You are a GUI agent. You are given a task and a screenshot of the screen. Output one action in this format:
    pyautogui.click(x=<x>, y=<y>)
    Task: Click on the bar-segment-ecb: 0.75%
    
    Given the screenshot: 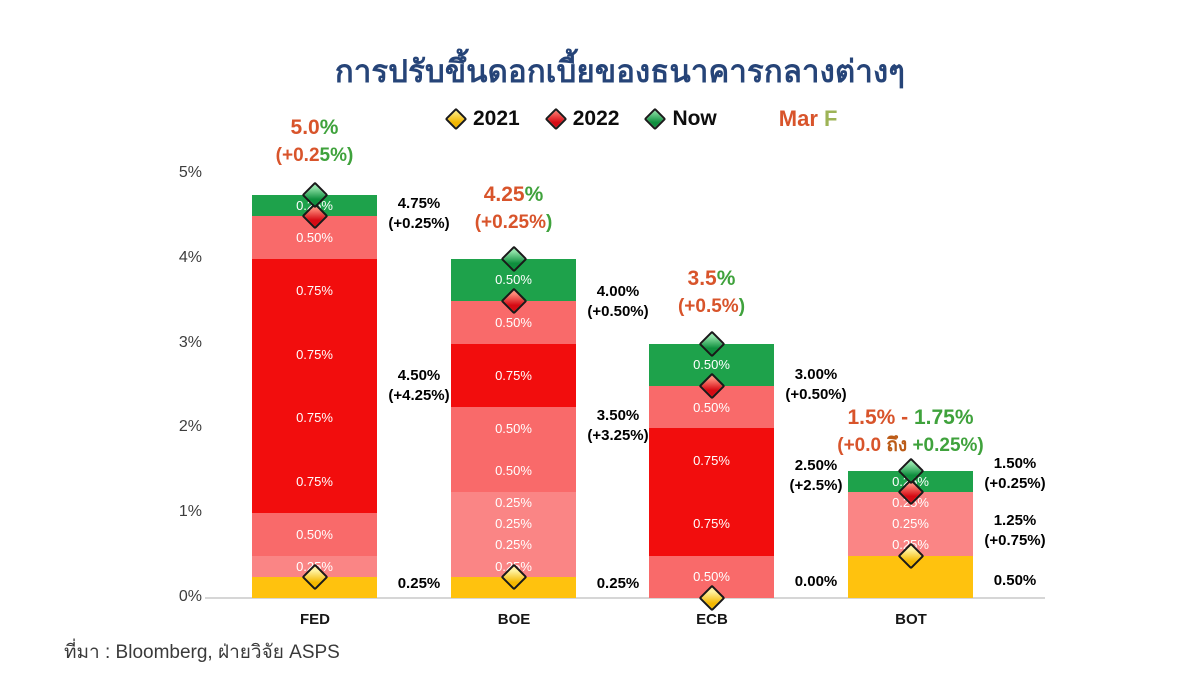 What is the action you would take?
    pyautogui.click(x=711, y=524)
    